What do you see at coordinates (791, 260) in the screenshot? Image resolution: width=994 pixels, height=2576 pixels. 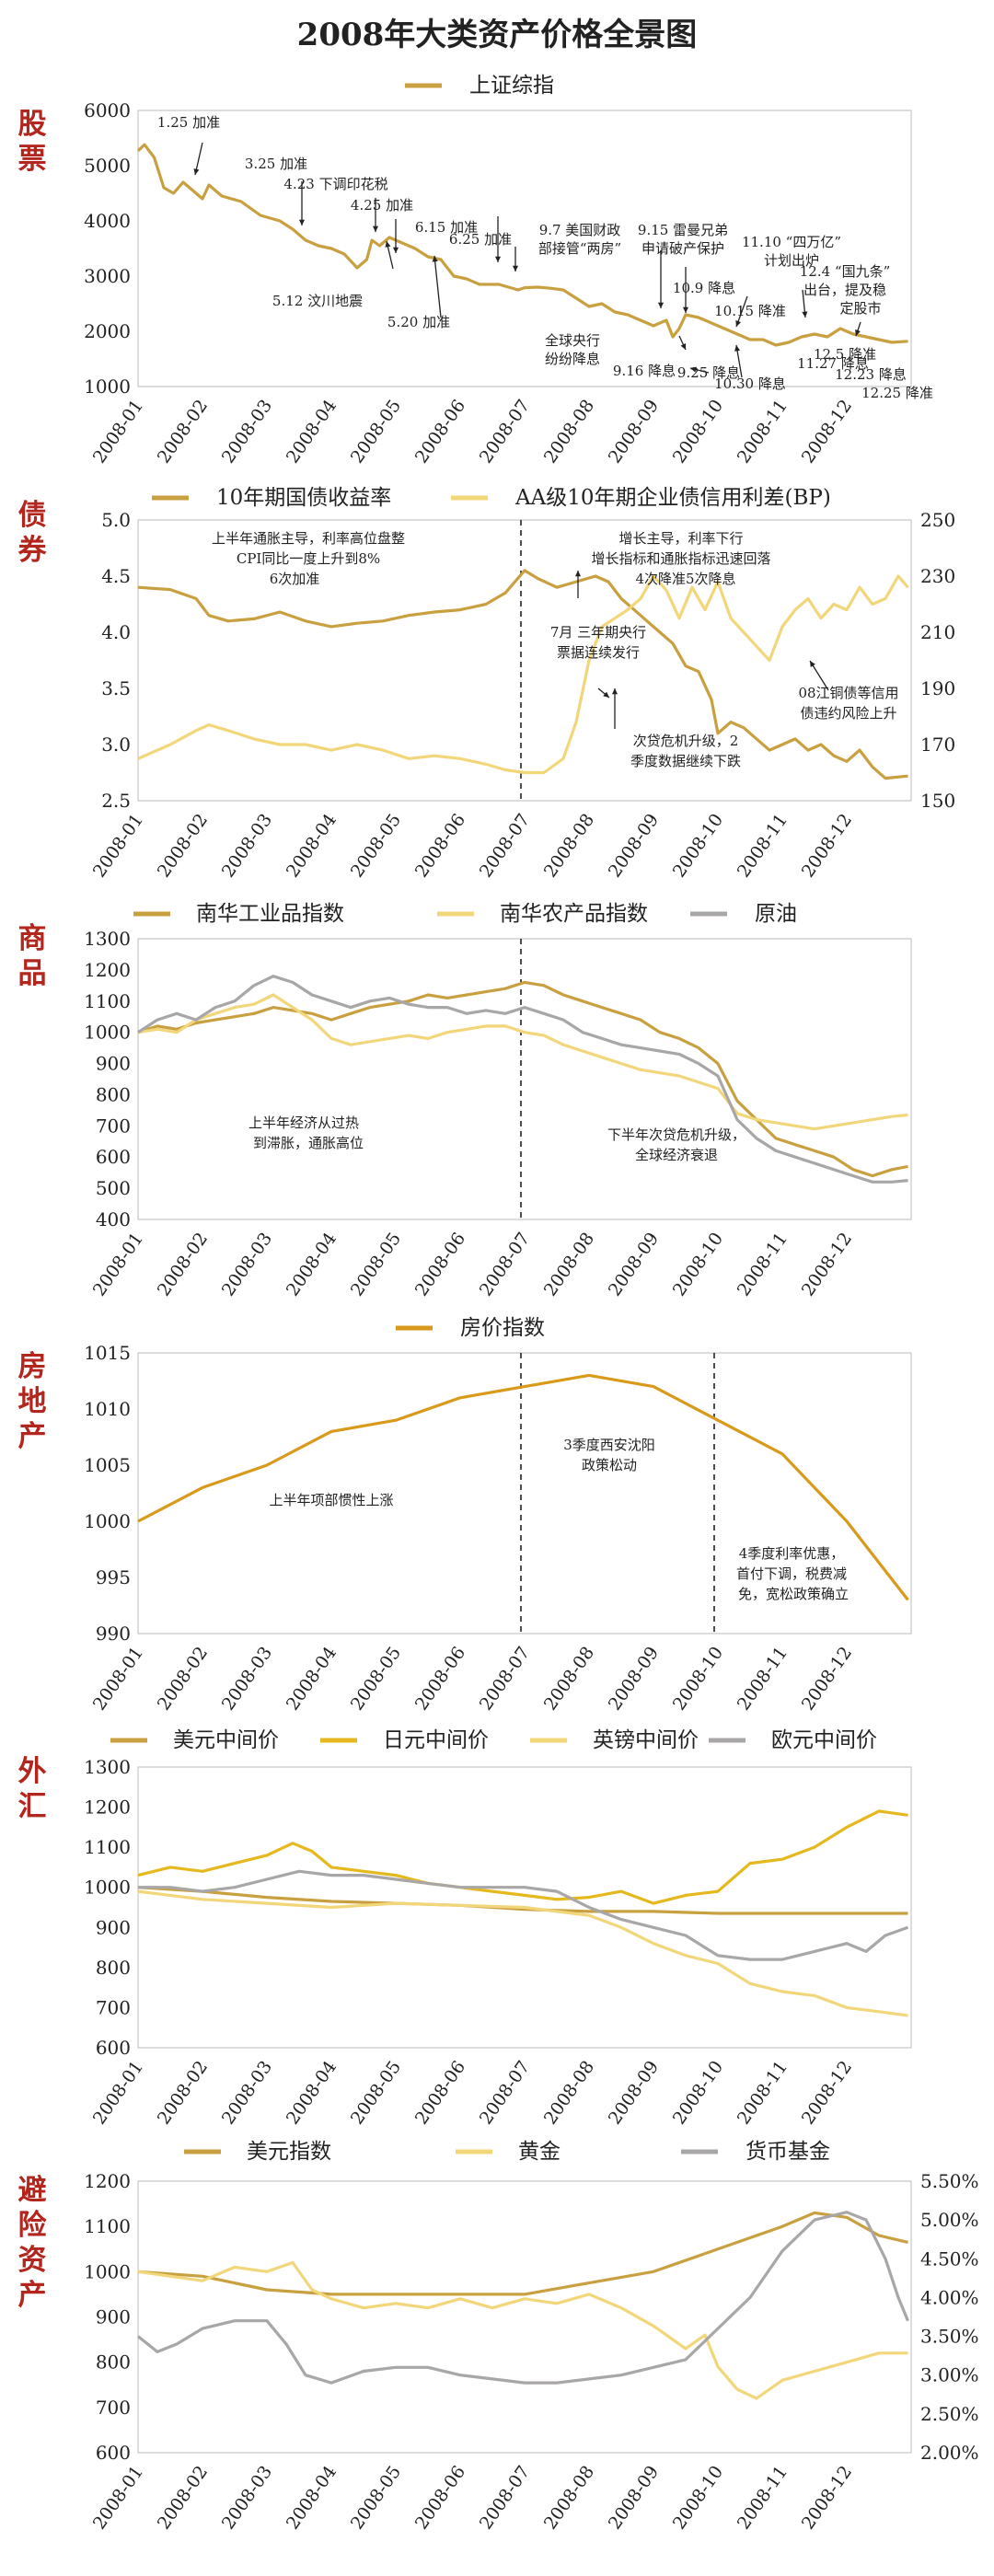 I see `annotation-text: 计划出炉` at bounding box center [791, 260].